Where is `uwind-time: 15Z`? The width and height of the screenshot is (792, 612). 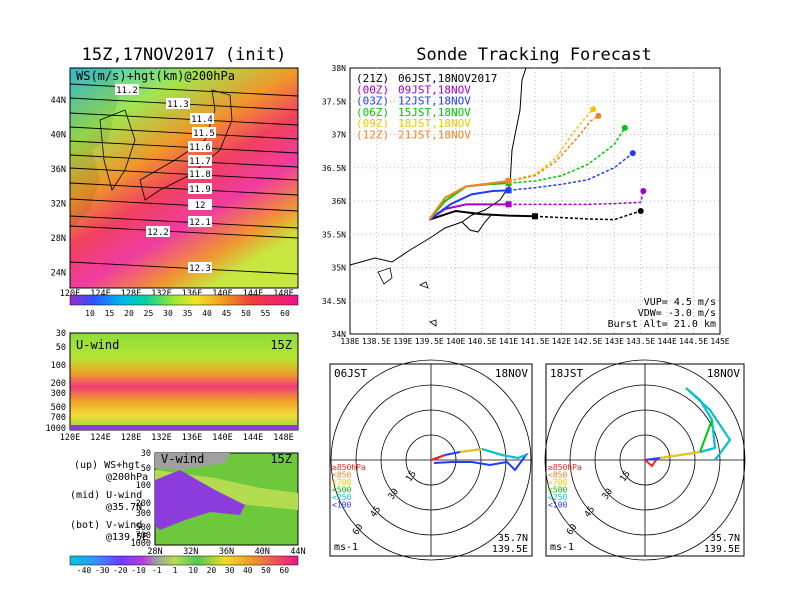
uwind-time: 15Z is located at coordinates (281, 345).